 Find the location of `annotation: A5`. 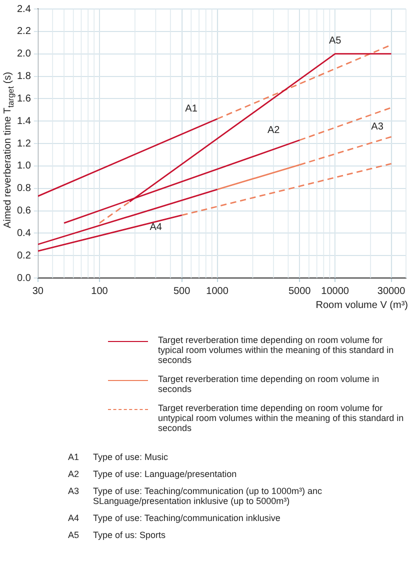

annotation: A5 is located at coordinates (335, 41).